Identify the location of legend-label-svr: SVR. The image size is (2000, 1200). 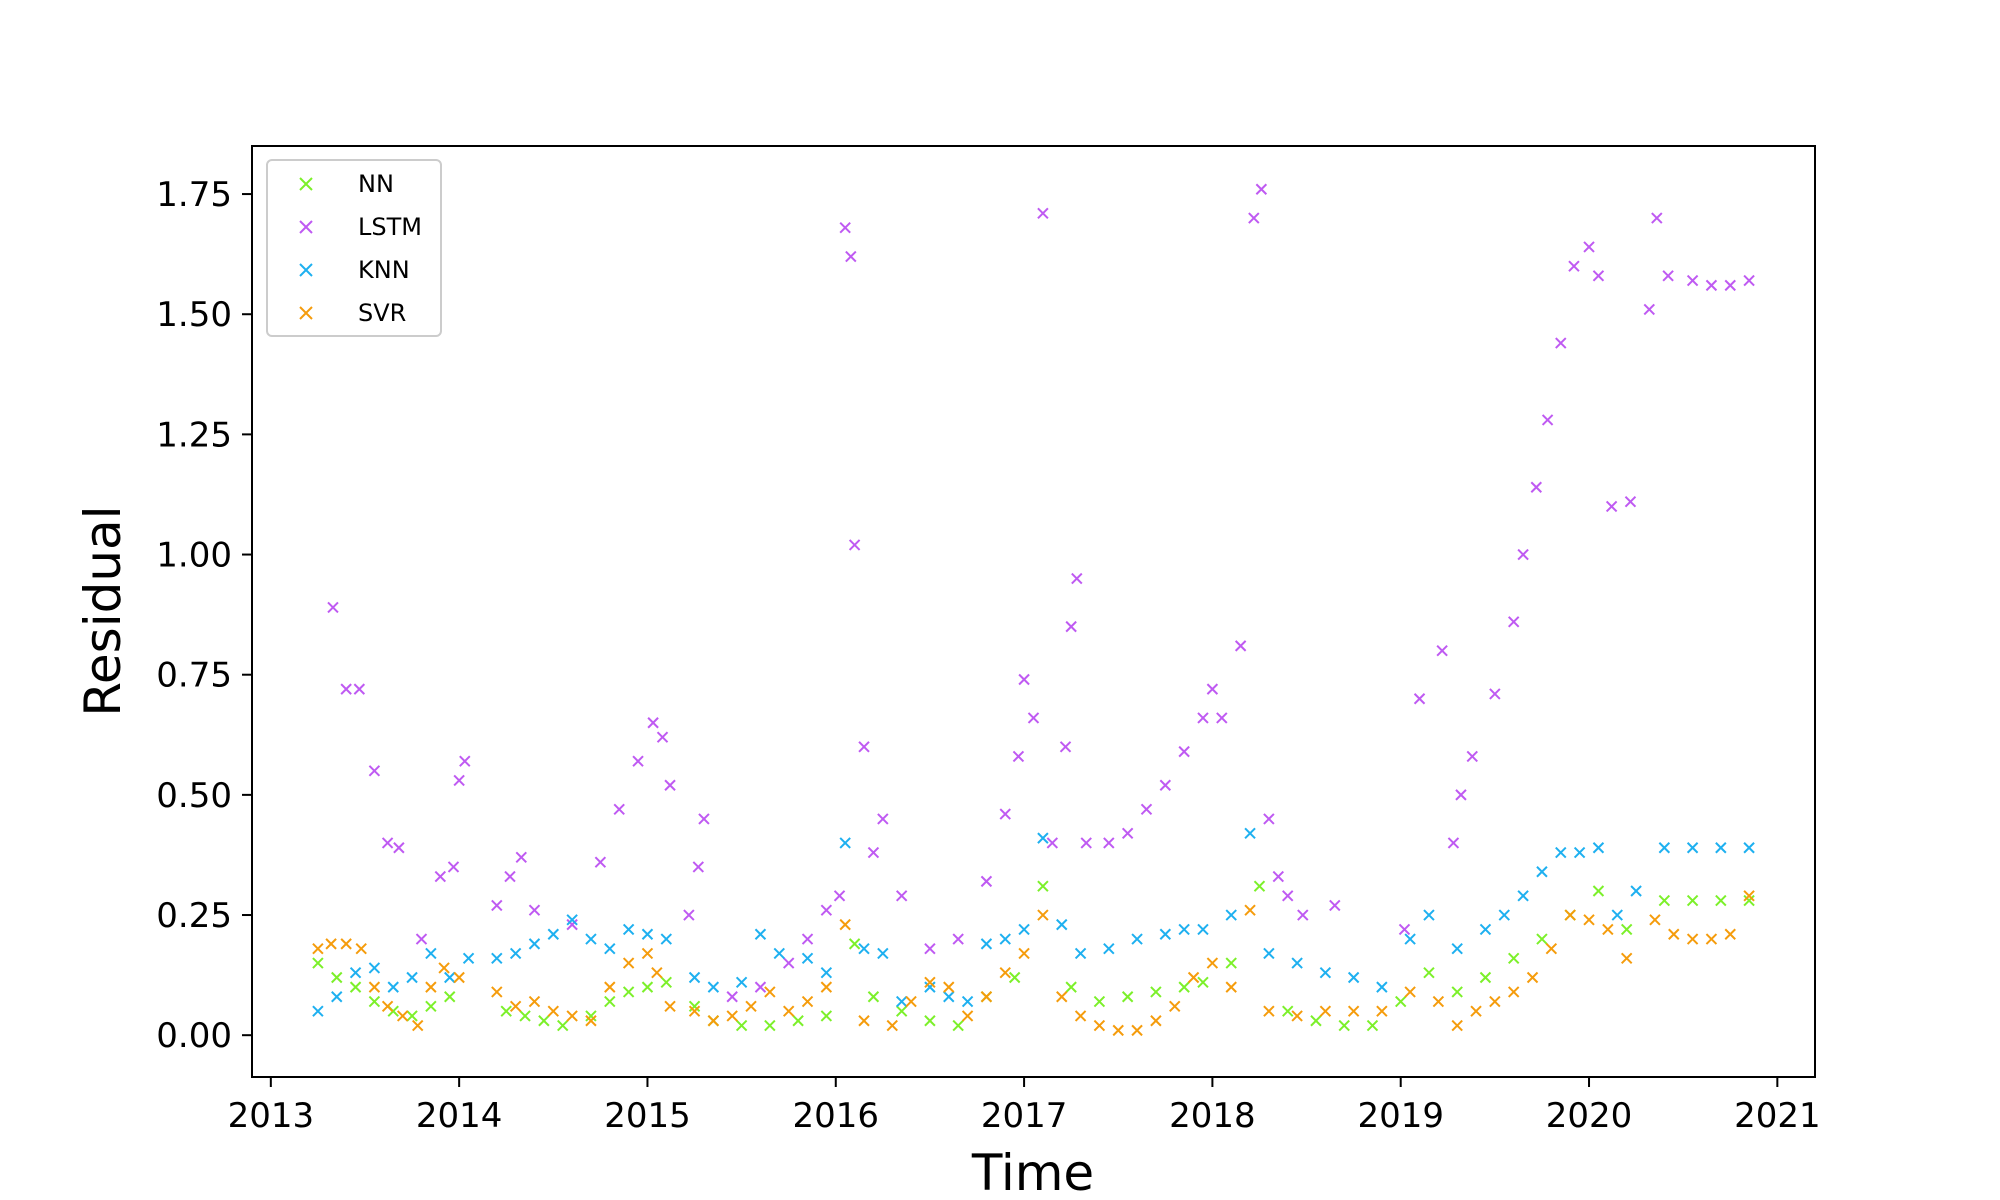
(382, 313).